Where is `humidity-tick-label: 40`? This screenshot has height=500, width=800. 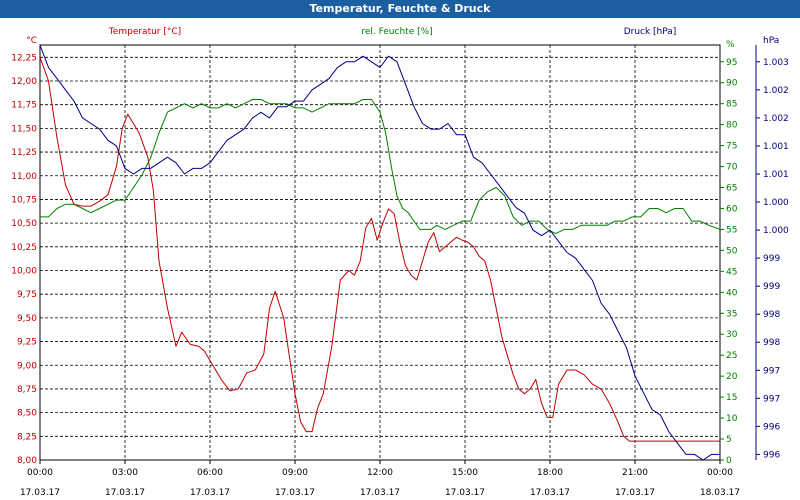 humidity-tick-label: 40 is located at coordinates (732, 293).